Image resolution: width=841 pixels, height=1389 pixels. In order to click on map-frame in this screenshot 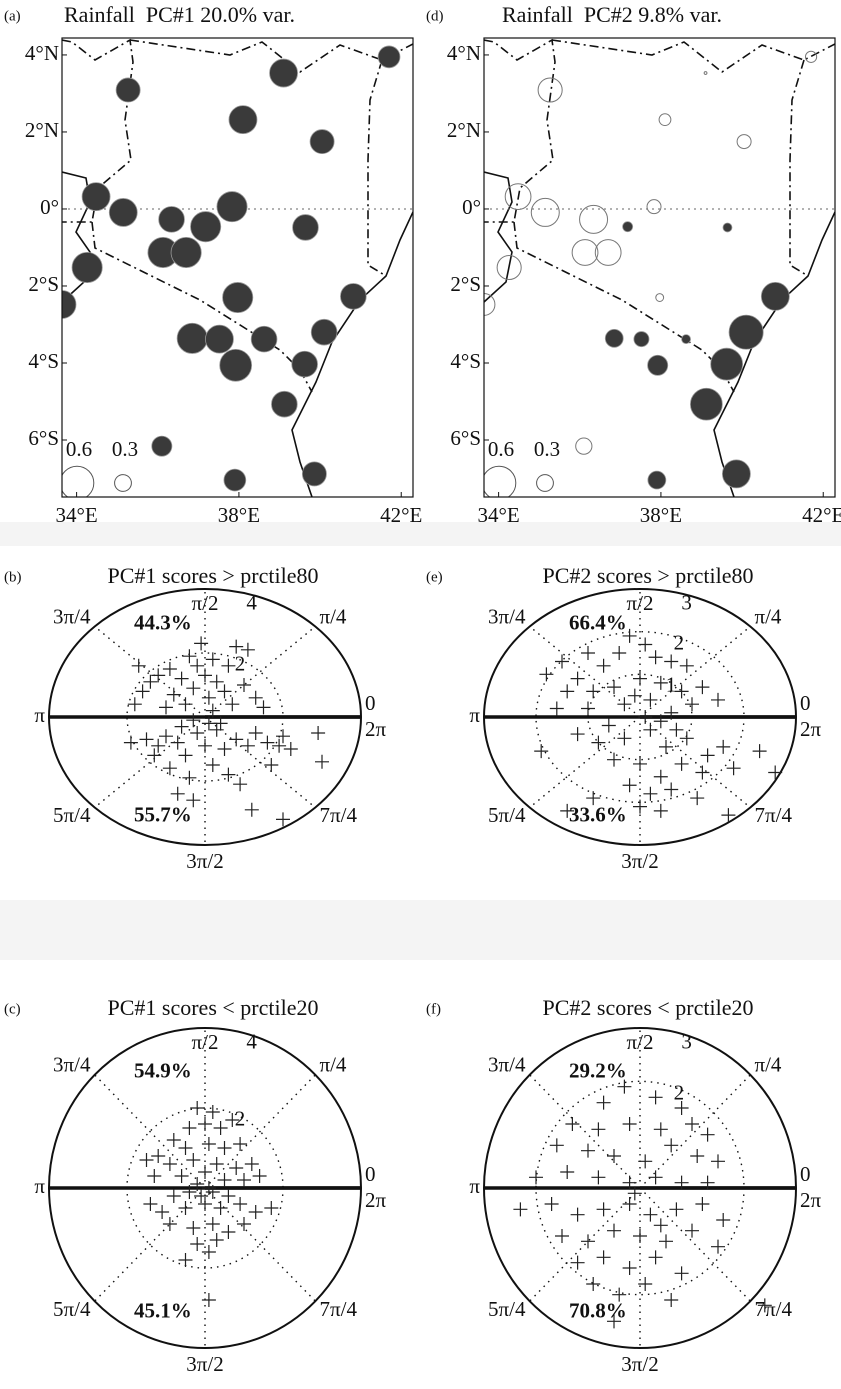, I will do `click(659, 267)`.